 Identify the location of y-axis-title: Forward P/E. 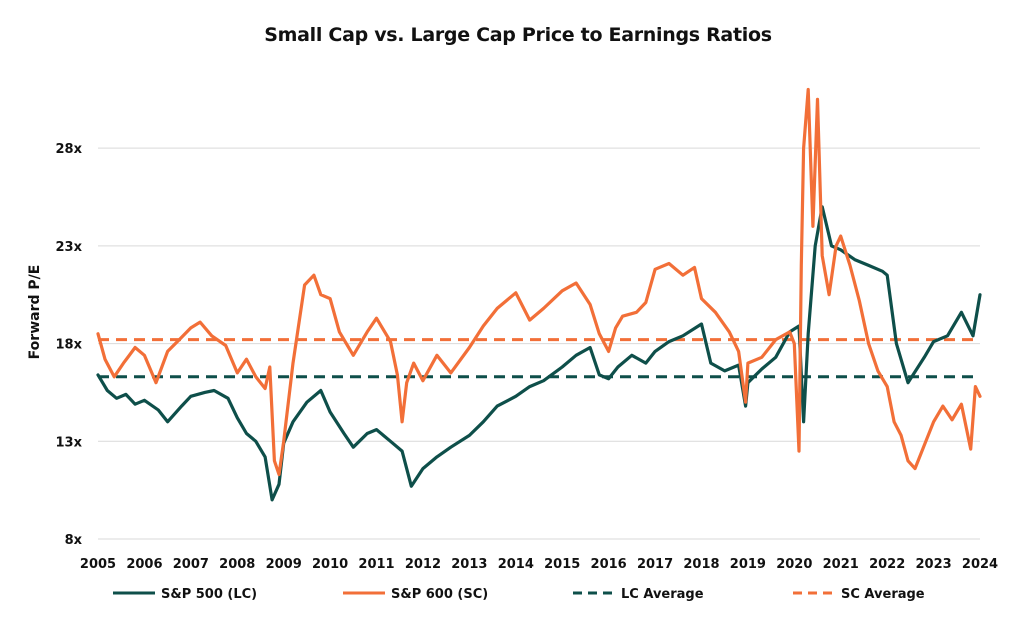
(35, 312).